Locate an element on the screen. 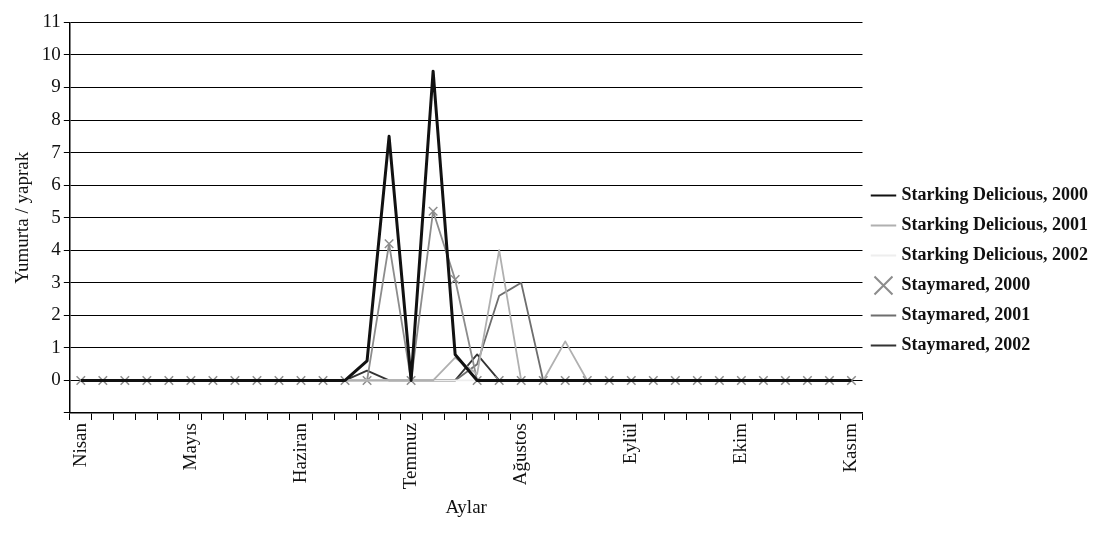  y-tick-label: 1 is located at coordinates (56, 346).